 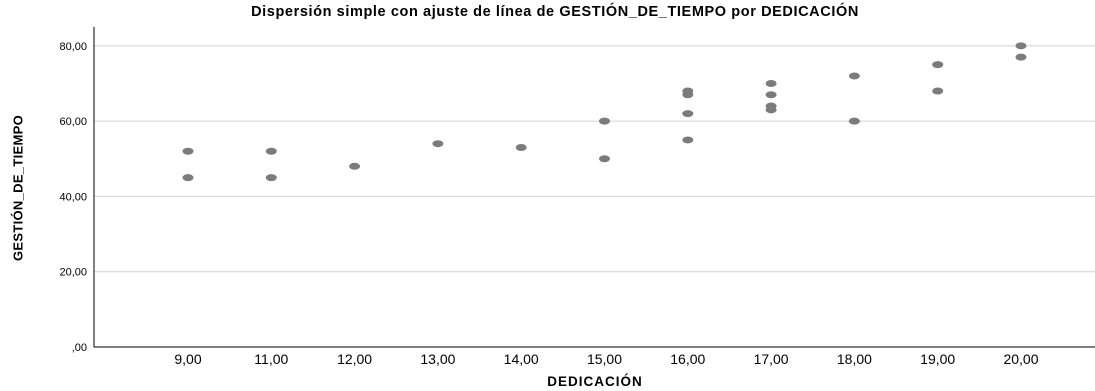 I want to click on x-tick-label: 17,00, so click(x=771, y=359).